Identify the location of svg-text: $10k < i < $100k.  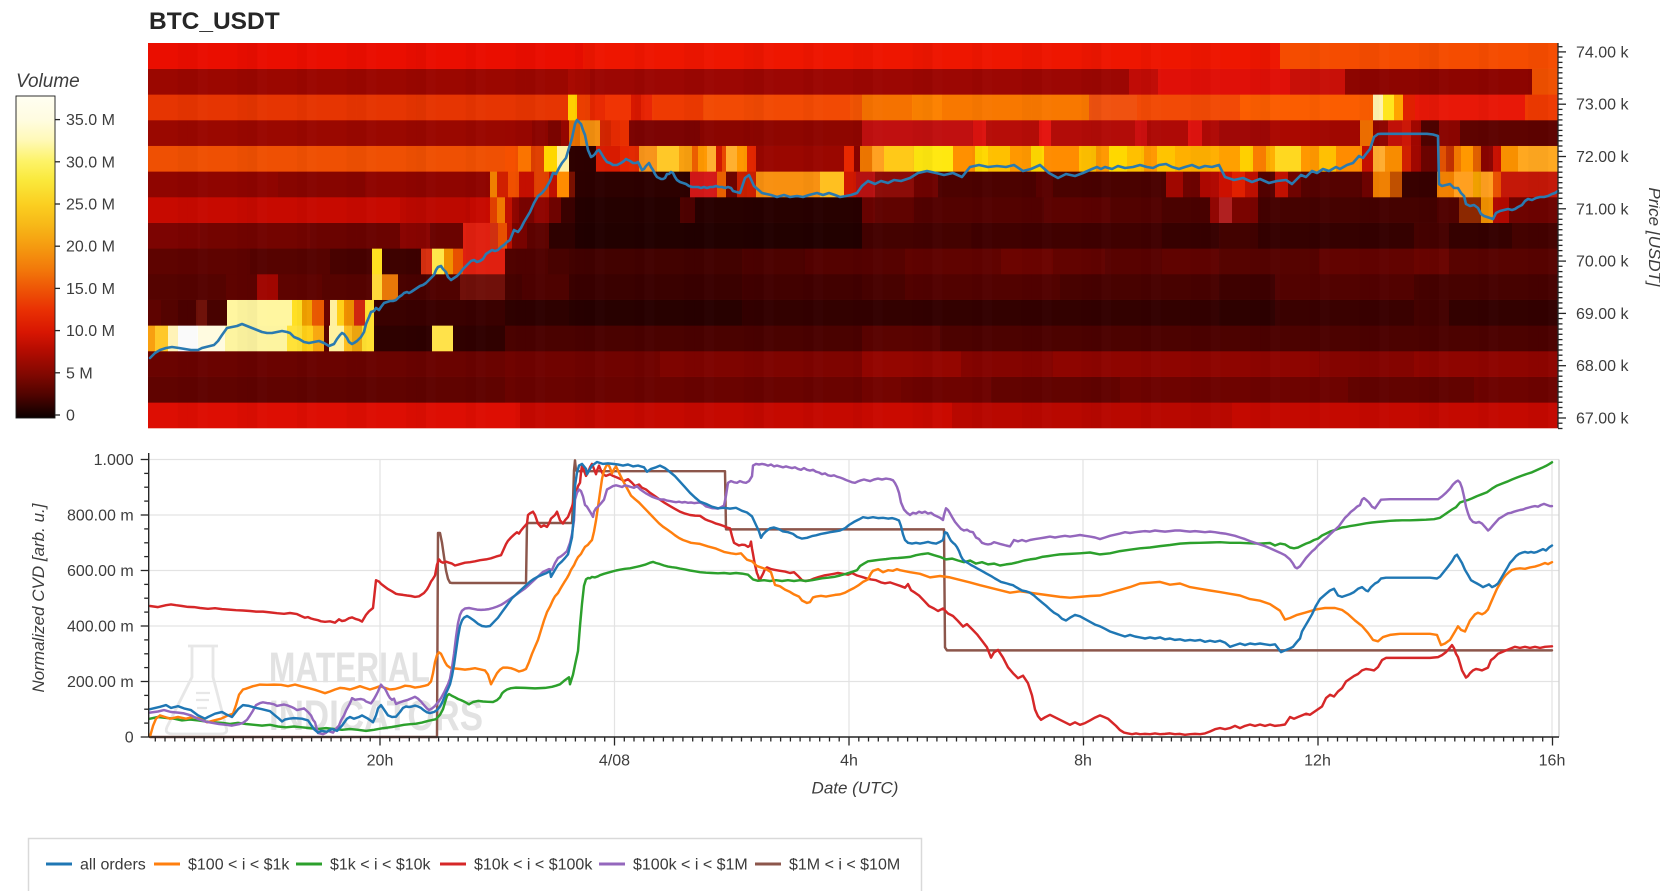
(533, 865).